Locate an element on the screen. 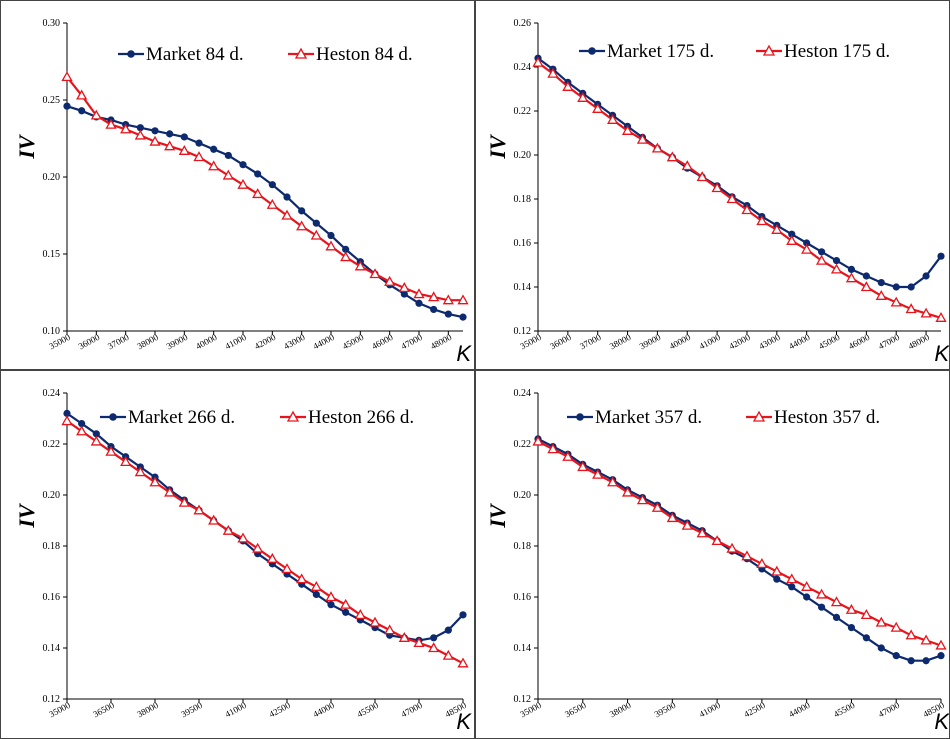 This screenshot has height=739, width=950. legend-label: Market 357 d. is located at coordinates (648, 417).